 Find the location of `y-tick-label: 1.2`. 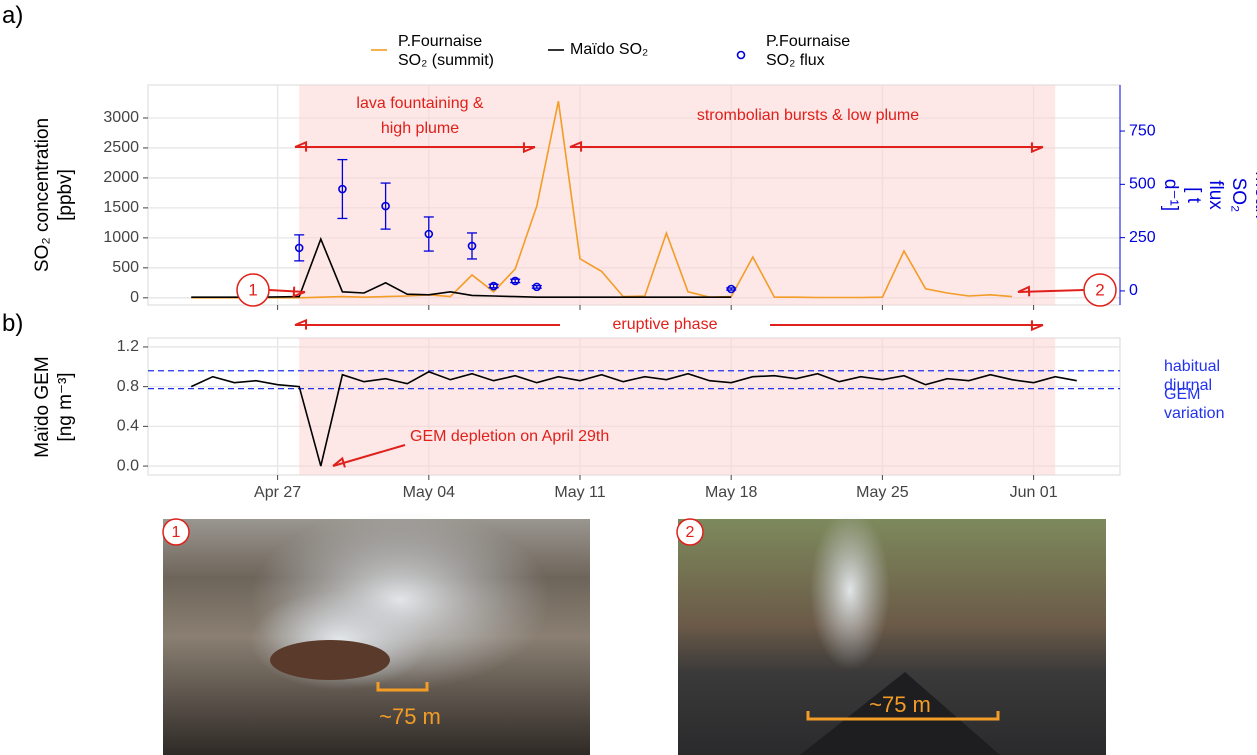

y-tick-label: 1.2 is located at coordinates (128, 346).